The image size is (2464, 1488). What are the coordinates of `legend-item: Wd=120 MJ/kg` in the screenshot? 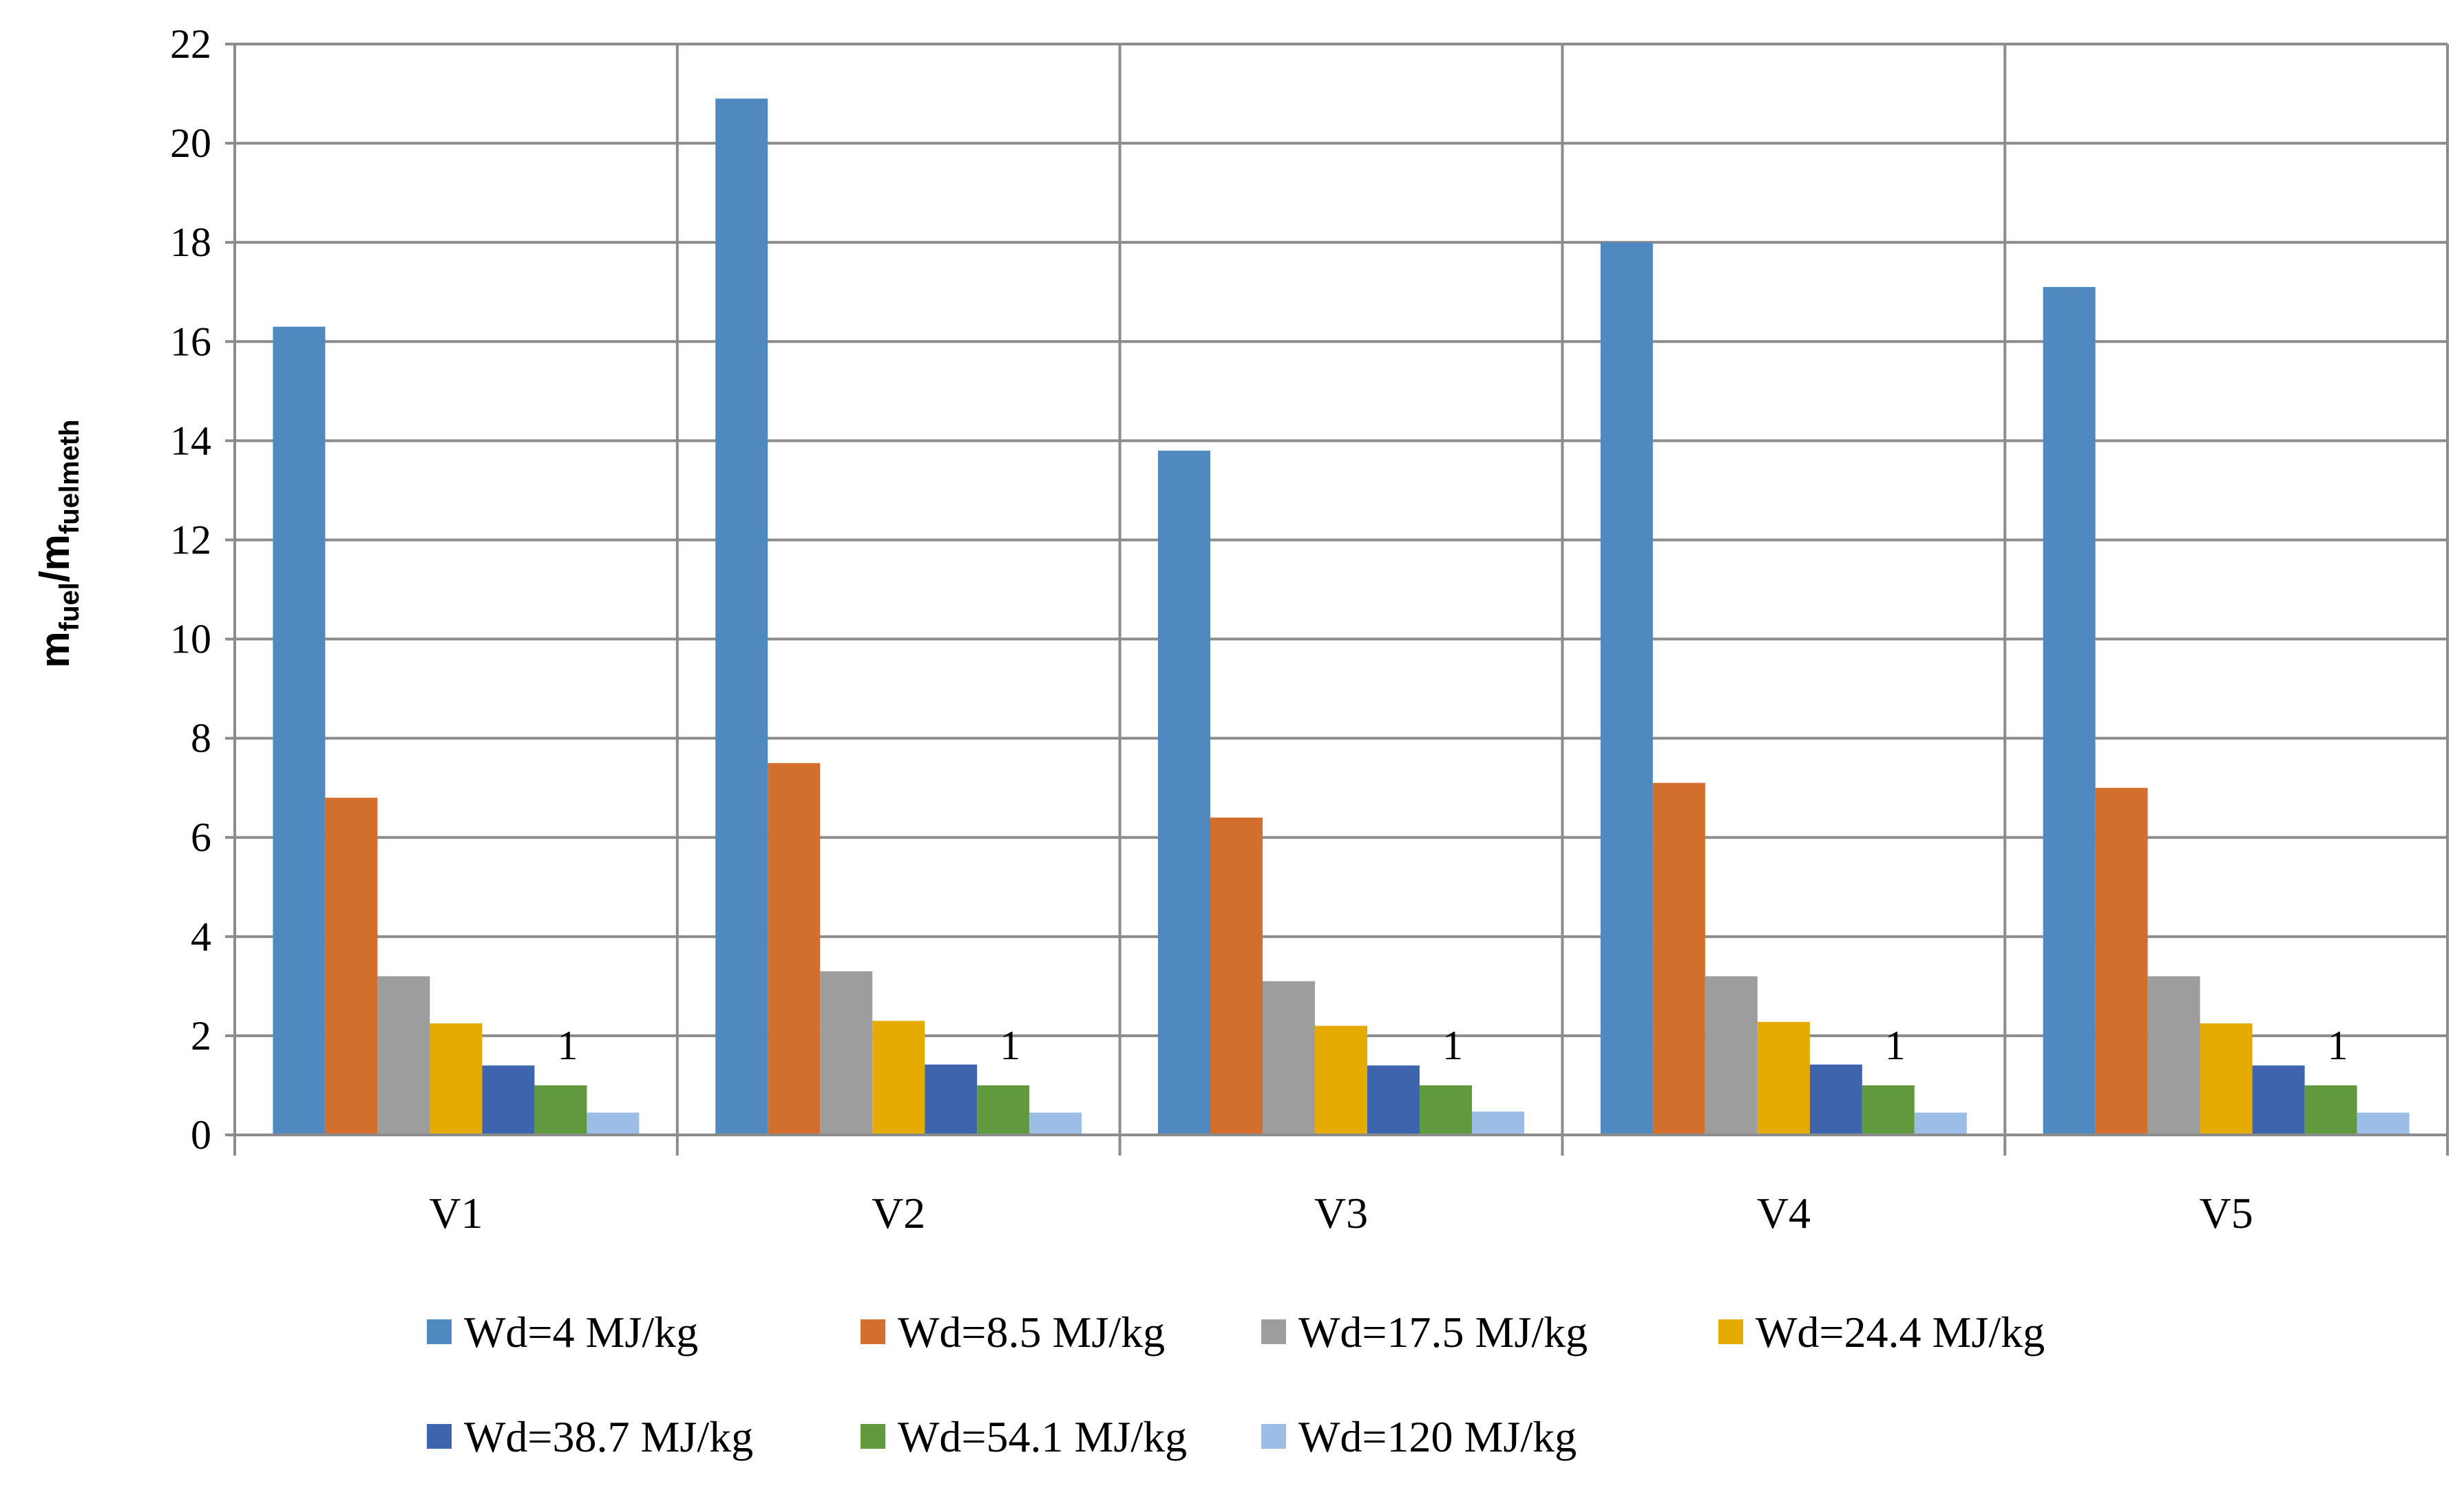 It's located at (1419, 1437).